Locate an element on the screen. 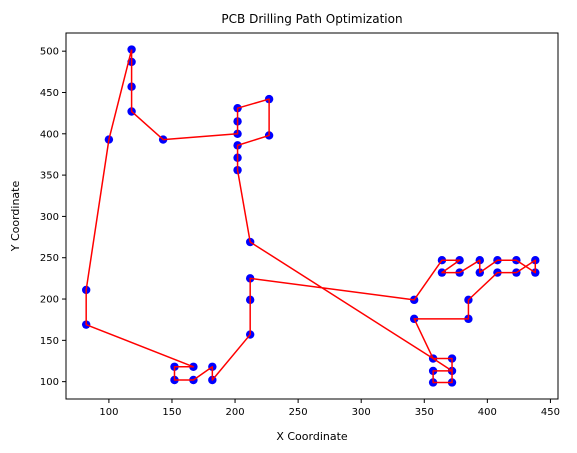 The width and height of the screenshot is (577, 453). x-tick-label: 250 is located at coordinates (298, 412).